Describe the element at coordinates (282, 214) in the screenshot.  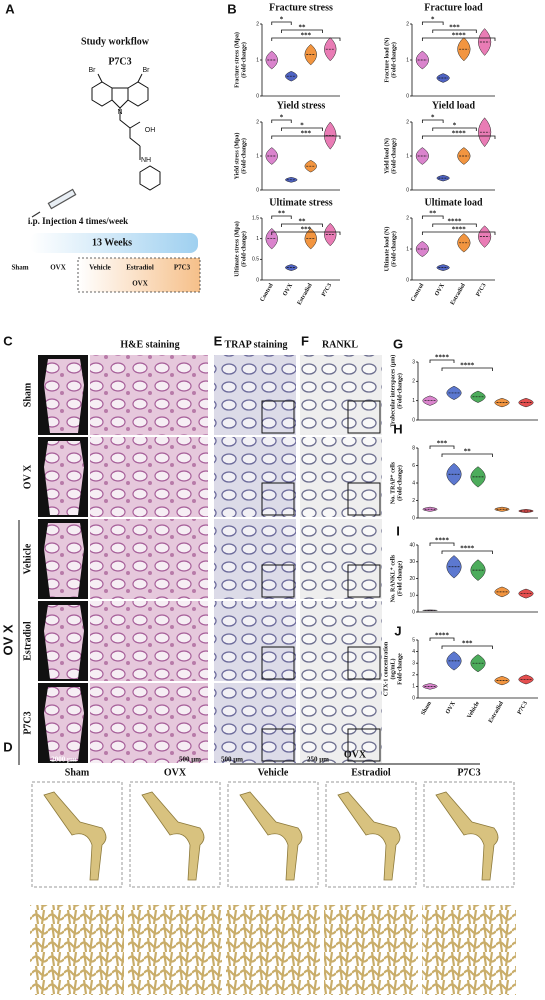
I see `sig-stars: **` at that location.